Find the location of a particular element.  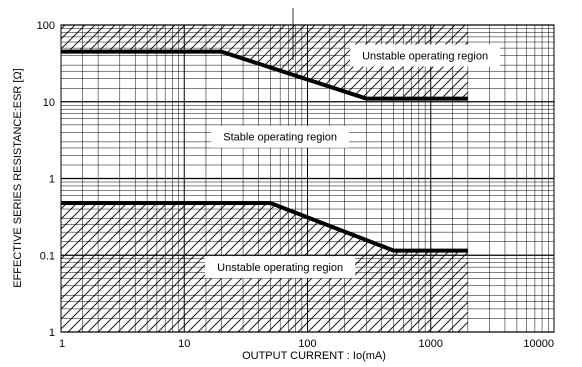

x-tick-label: 1 is located at coordinates (62, 344).